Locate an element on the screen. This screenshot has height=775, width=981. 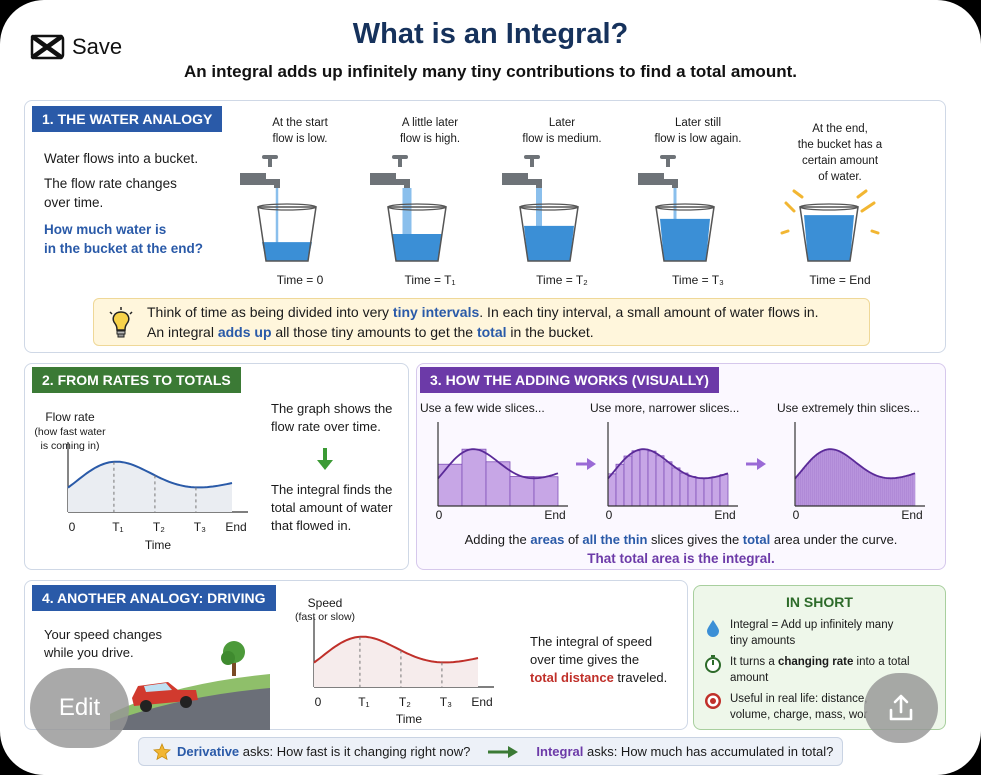
stage-caption: of water. is located at coordinates (840, 177).